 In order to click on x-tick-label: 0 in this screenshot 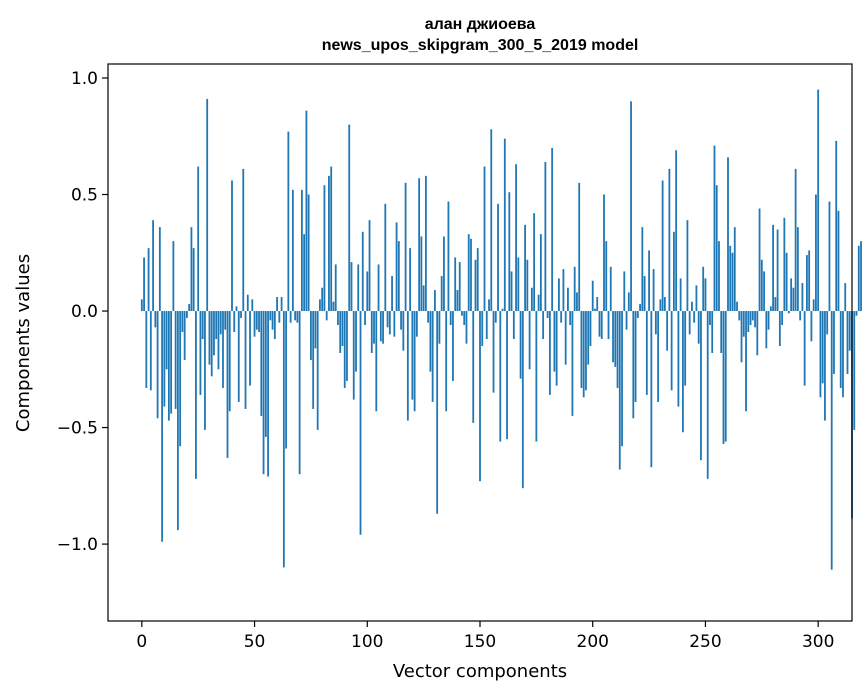, I will do `click(141, 642)`.